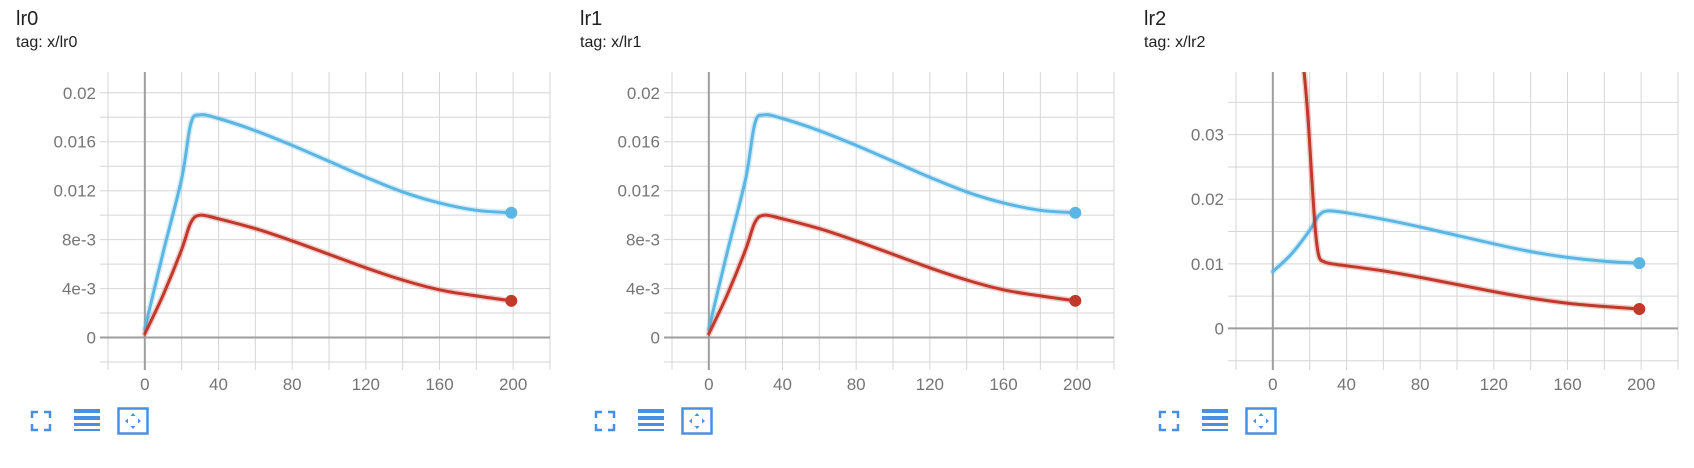 Image resolution: width=1694 pixels, height=468 pixels. I want to click on chart-tag: tag: x/lr1, so click(611, 42).